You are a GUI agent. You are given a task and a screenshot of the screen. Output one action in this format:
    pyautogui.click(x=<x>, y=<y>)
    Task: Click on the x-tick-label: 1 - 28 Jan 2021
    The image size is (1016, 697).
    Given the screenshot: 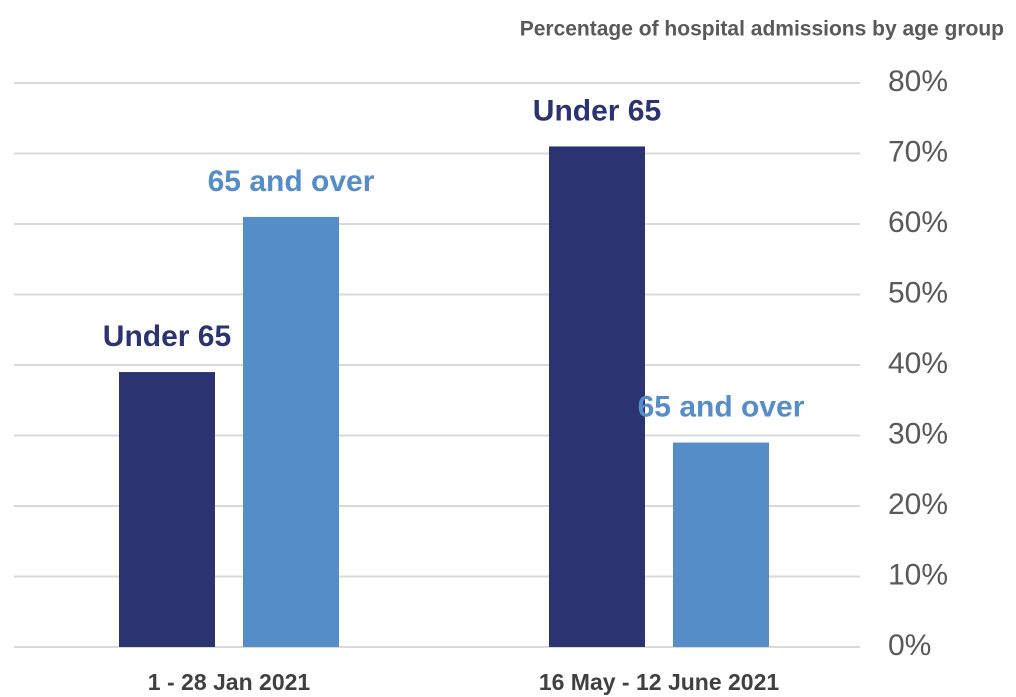 What is the action you would take?
    pyautogui.click(x=229, y=682)
    